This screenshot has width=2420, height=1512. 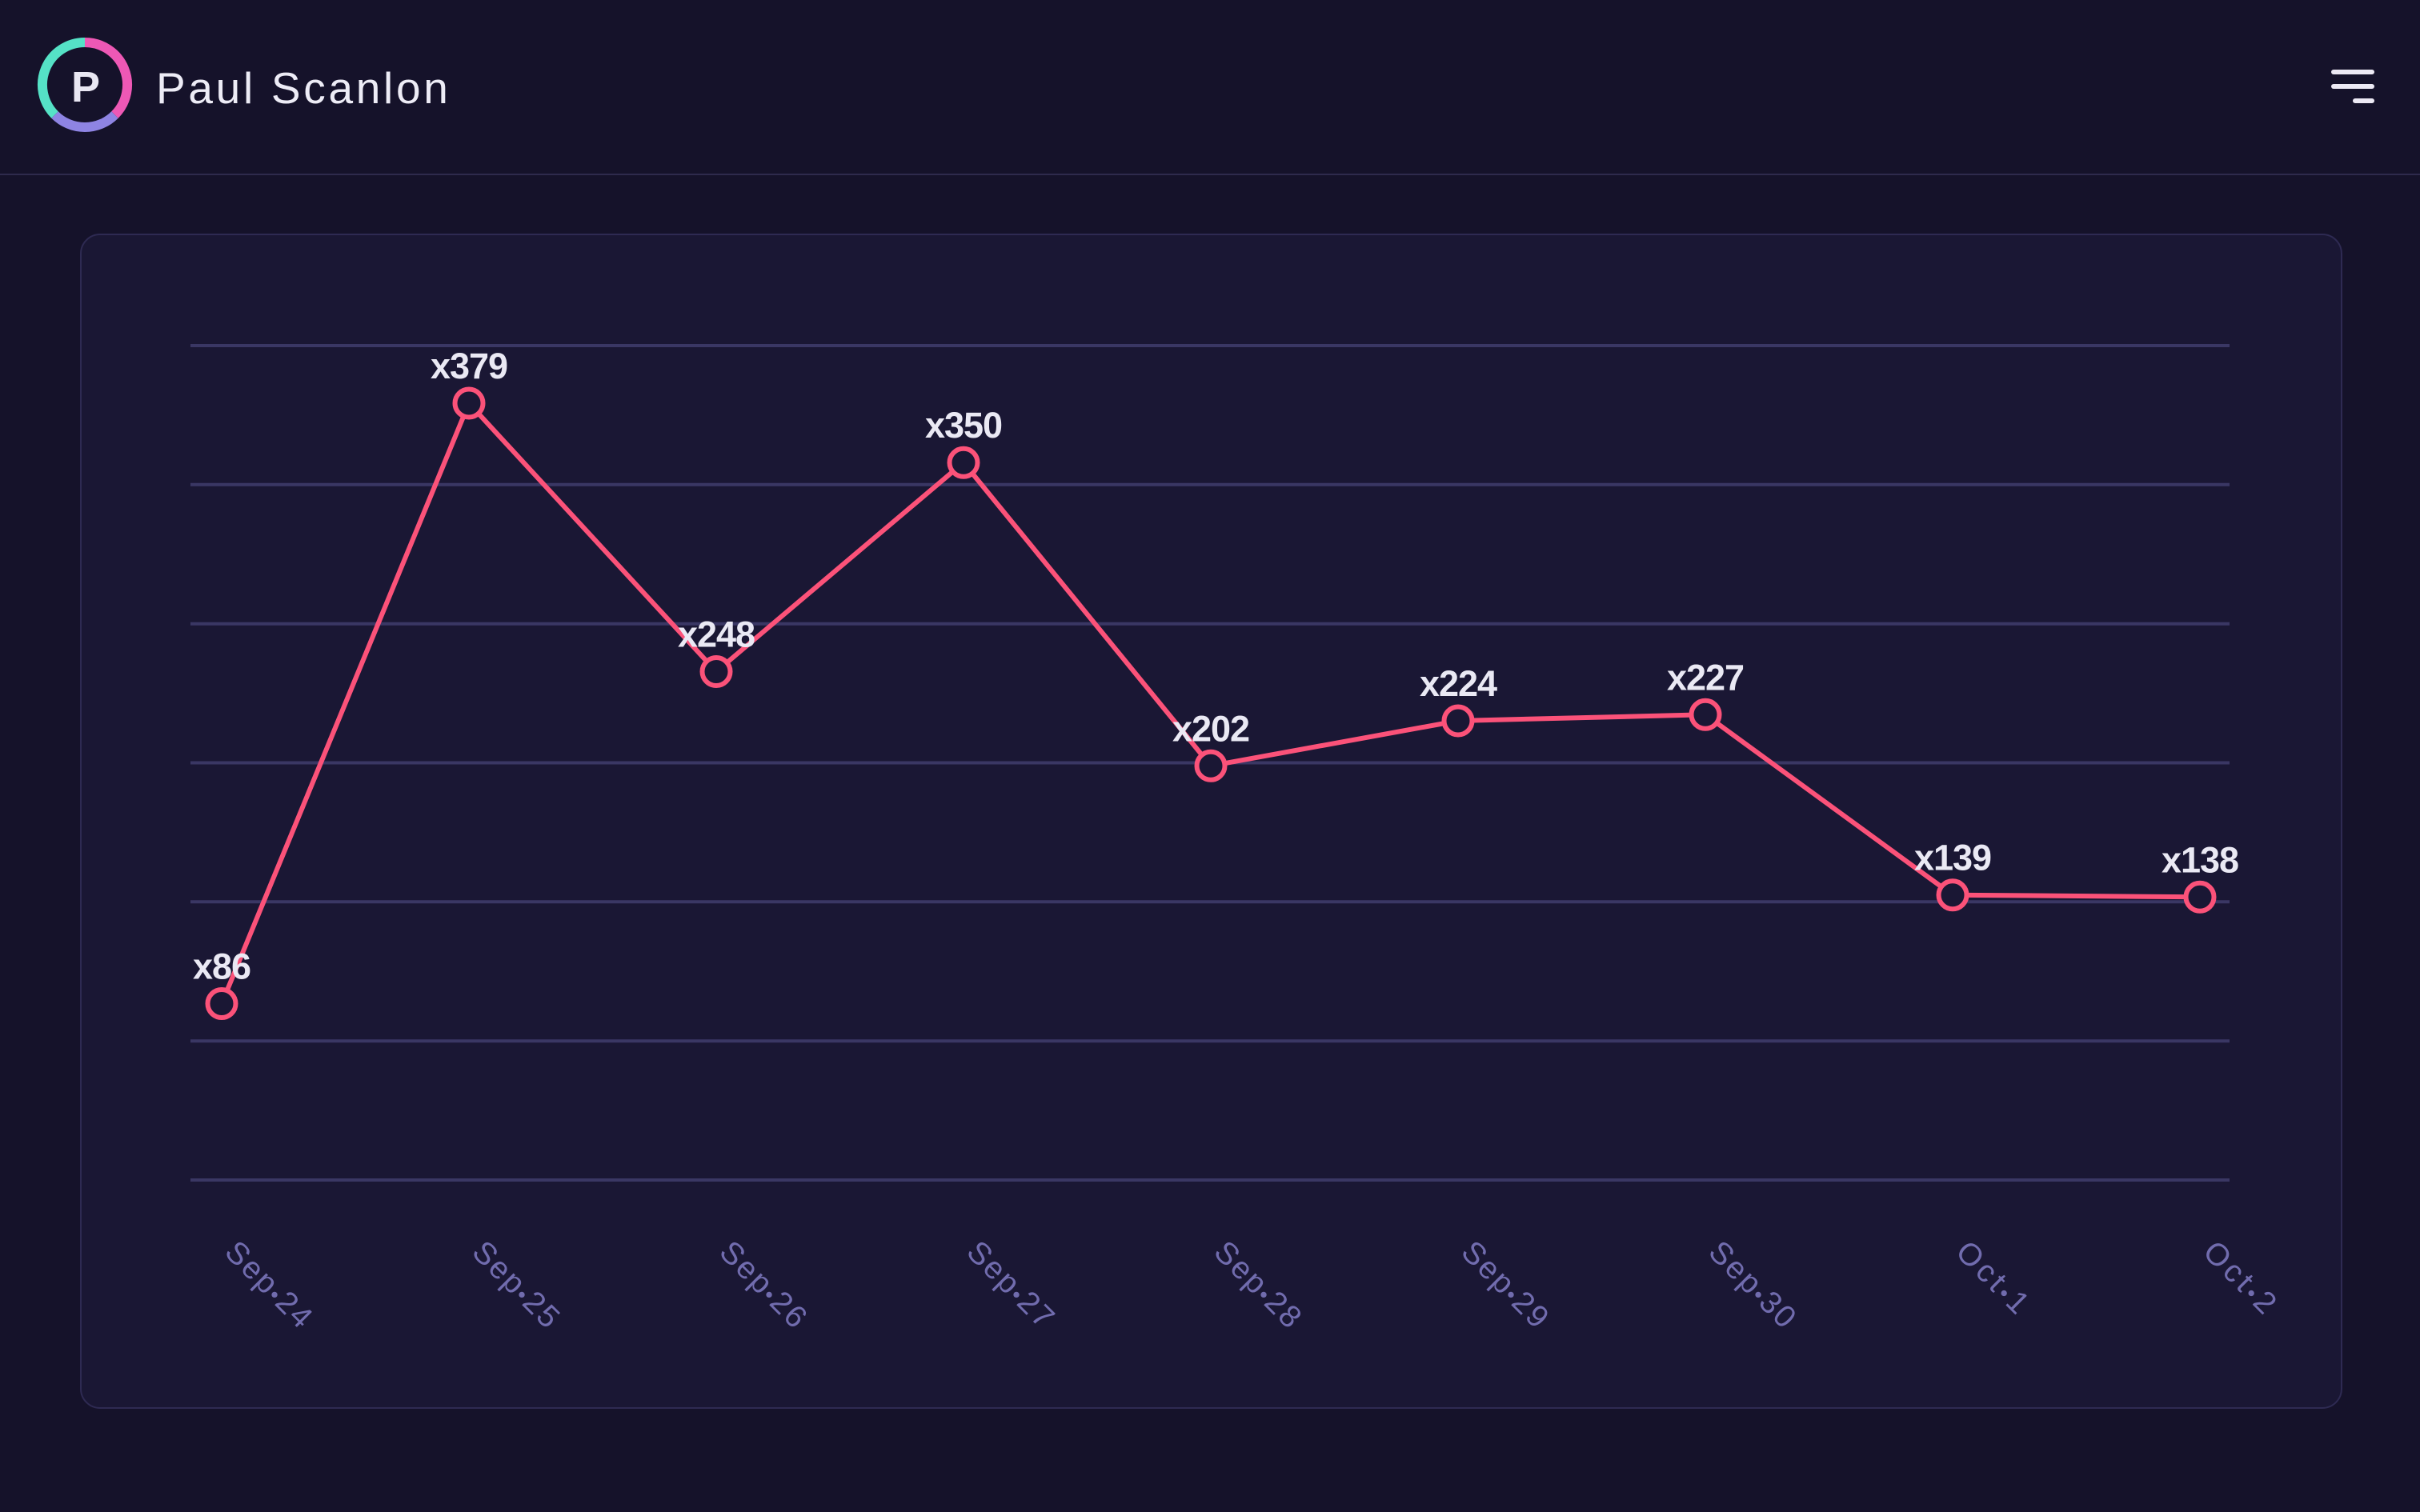 What do you see at coordinates (716, 634) in the screenshot?
I see `svg-text: x248` at bounding box center [716, 634].